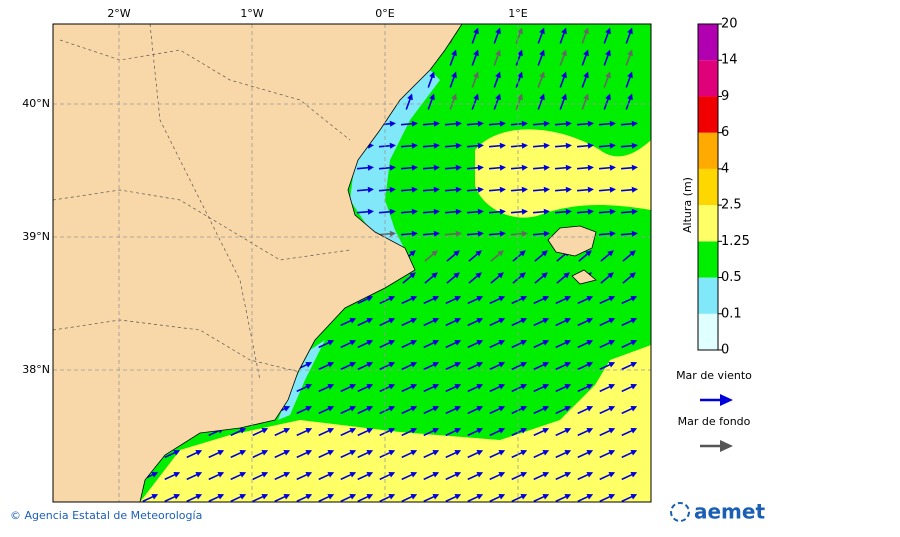 The image size is (900, 537). What do you see at coordinates (714, 421) in the screenshot?
I see `legend-label: Mar de fondo` at bounding box center [714, 421].